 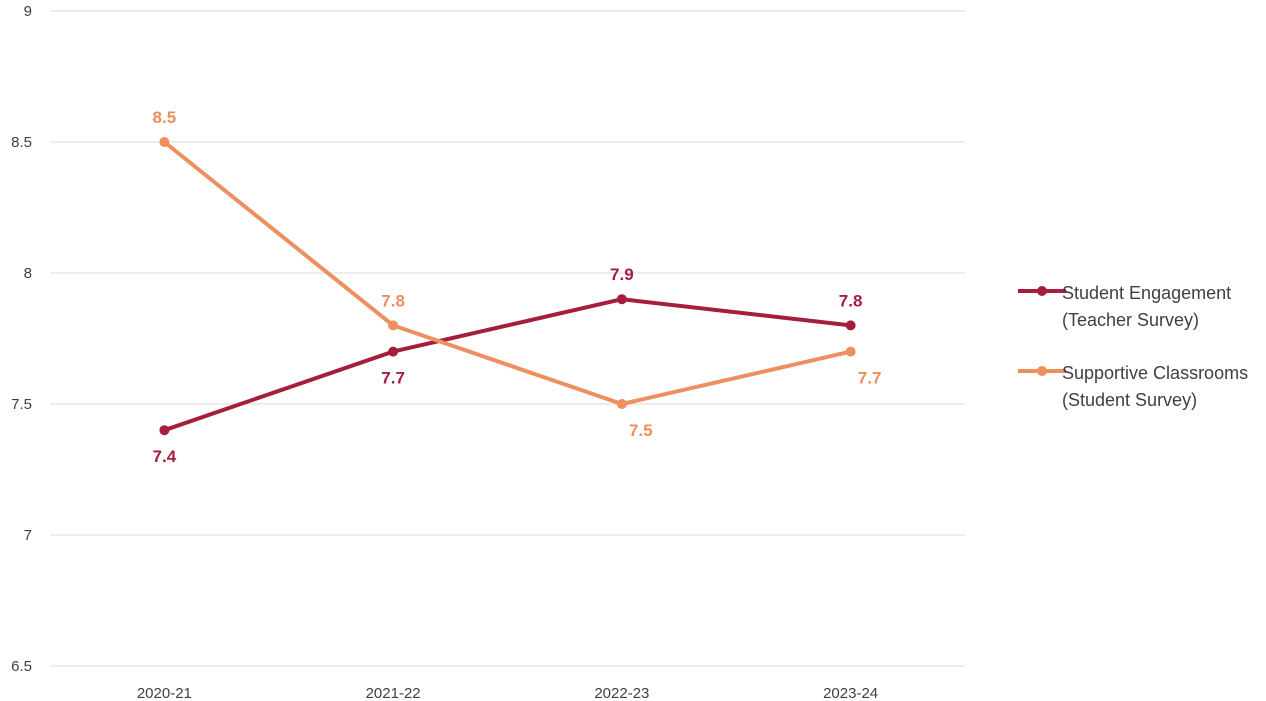 I want to click on y-tick-label: 6.5, so click(x=21, y=666).